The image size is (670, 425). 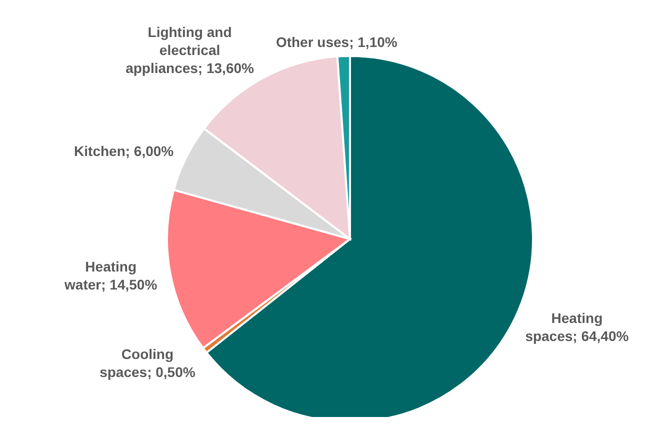 What do you see at coordinates (124, 151) in the screenshot?
I see `slice-label: Kitchen; 6,00%` at bounding box center [124, 151].